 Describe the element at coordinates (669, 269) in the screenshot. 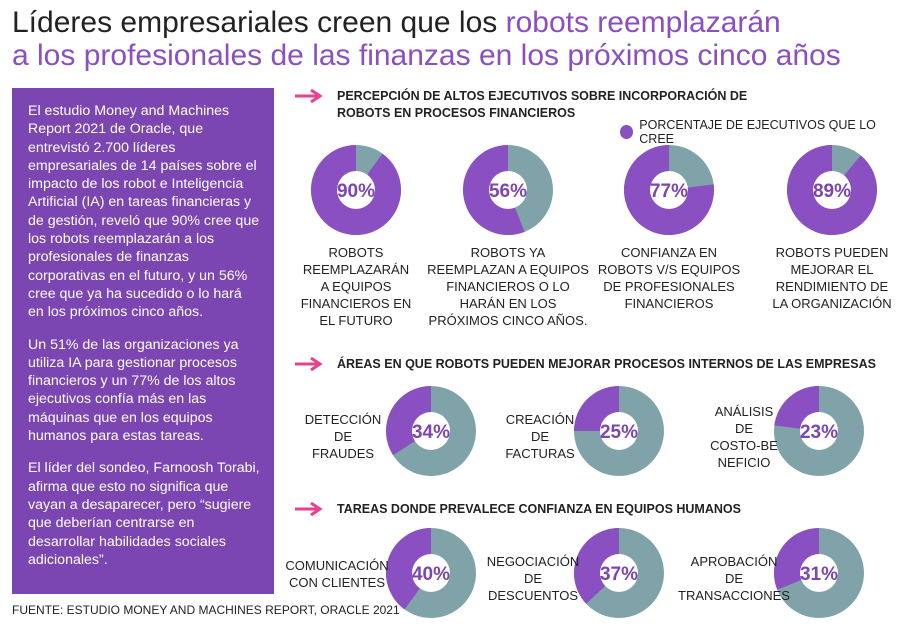

I see `category-label-line: ROBOTS V/S EQUIPOS` at that location.